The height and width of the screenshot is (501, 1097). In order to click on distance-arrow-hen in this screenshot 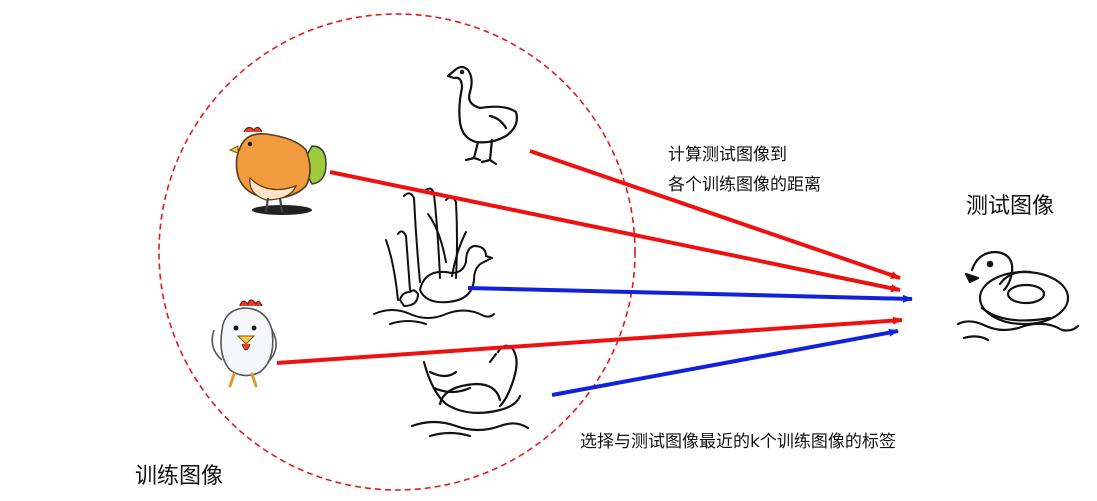, I will do `click(615, 231)`.